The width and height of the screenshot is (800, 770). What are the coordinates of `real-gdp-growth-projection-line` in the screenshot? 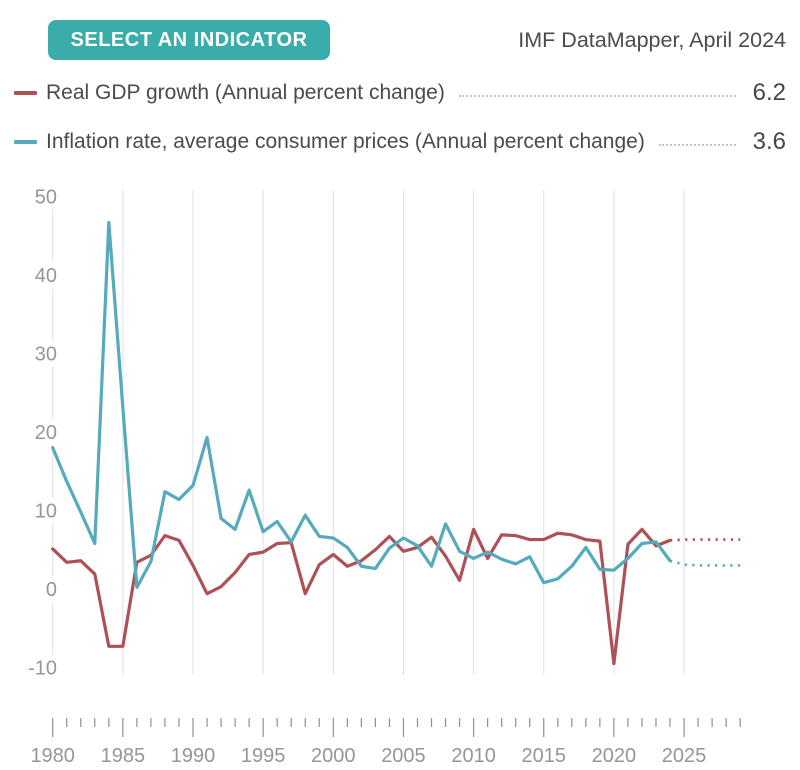 It's located at (705, 540).